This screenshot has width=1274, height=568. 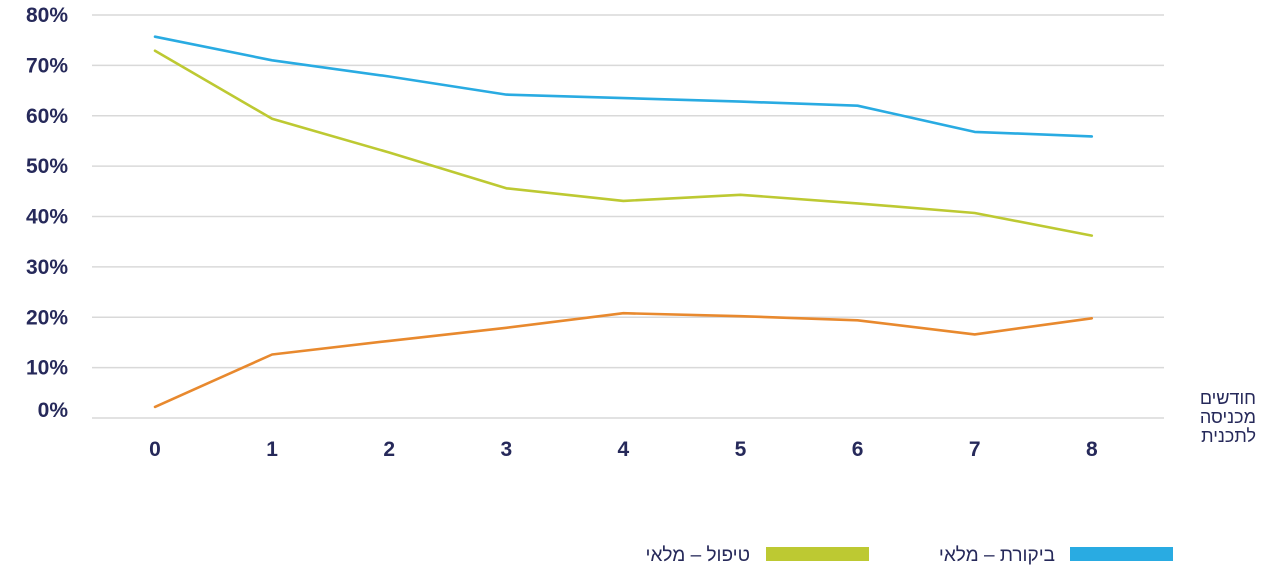 I want to click on x-axis-ticks: 0 1 2 3 4 5 6 7 8, so click(x=623, y=449).